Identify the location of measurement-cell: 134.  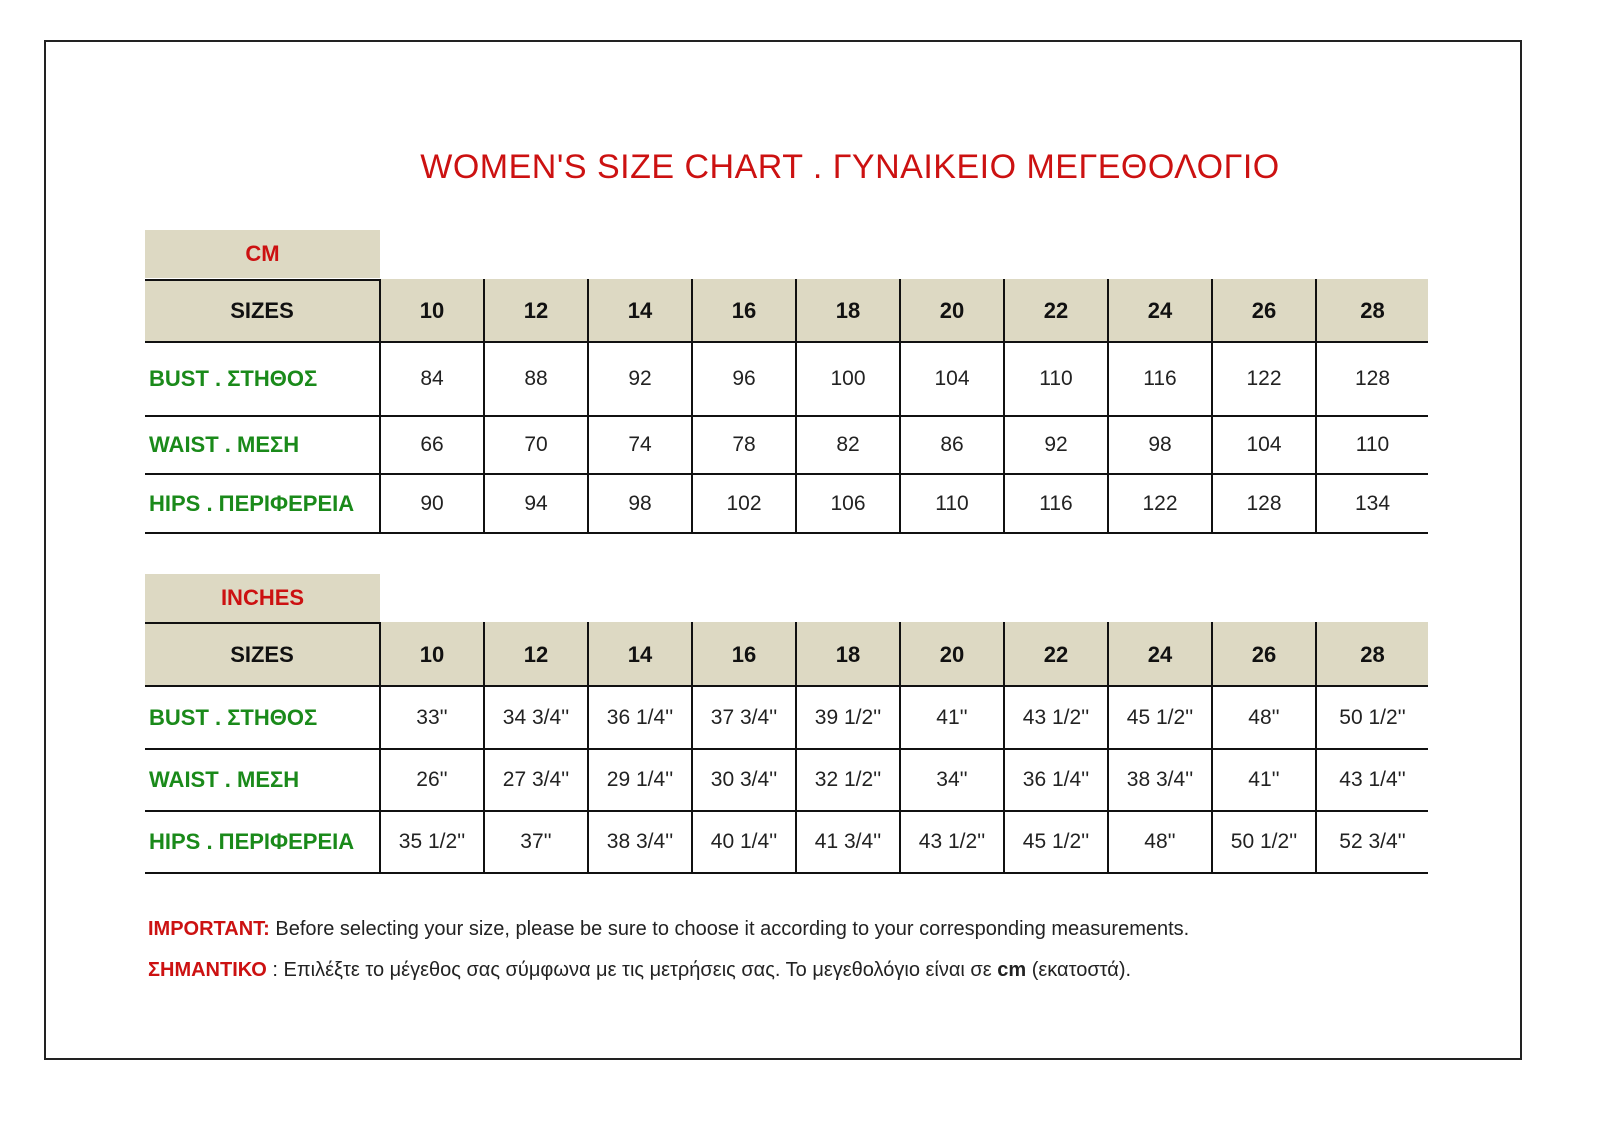
(1371, 503).